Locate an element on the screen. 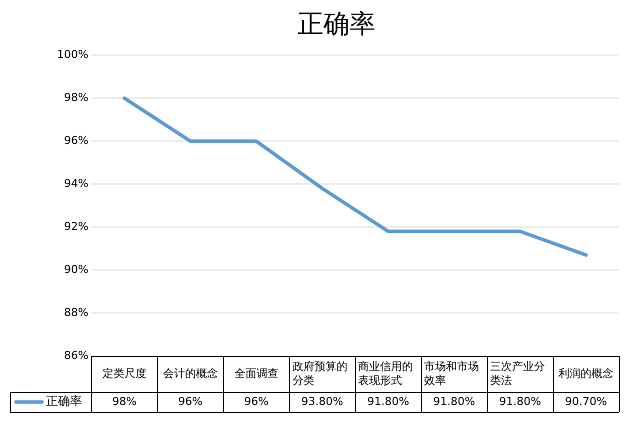 This screenshot has height=427, width=625. y-tick-label: 98% is located at coordinates (76, 97).